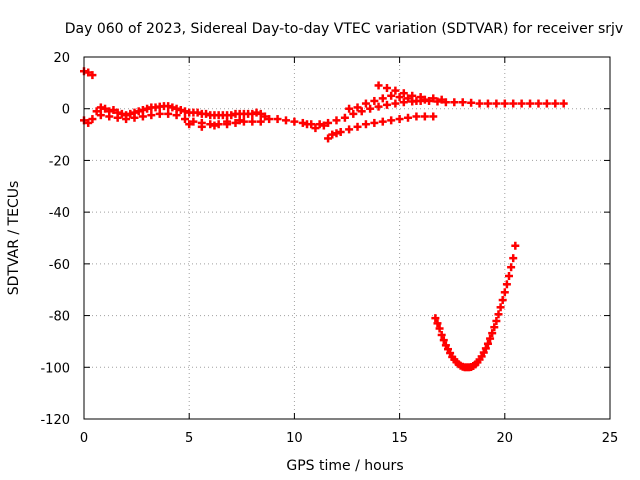  Describe the element at coordinates (66, 110) in the screenshot. I see `y-tick-label: 0` at that location.